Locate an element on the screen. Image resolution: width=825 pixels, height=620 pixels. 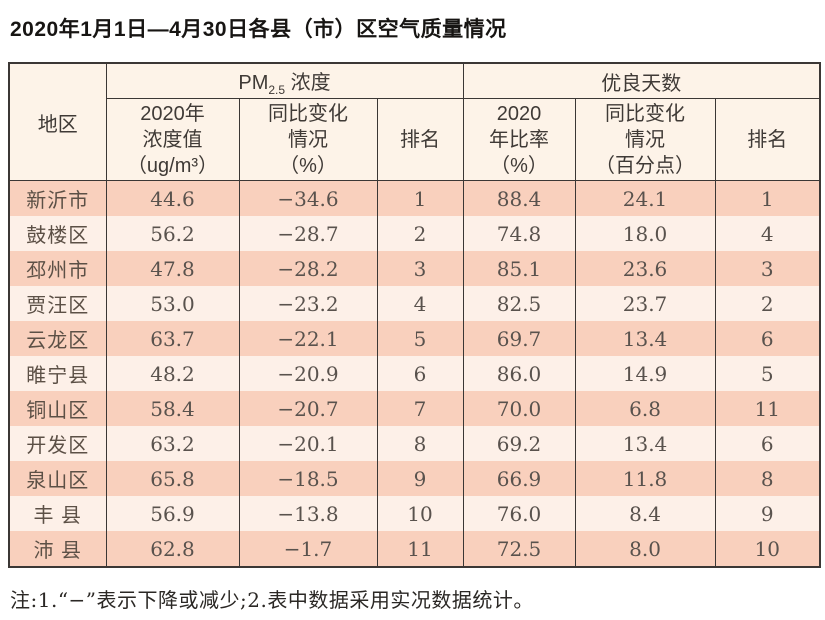
good-rate-cell: 66.9 is located at coordinates (519, 478).